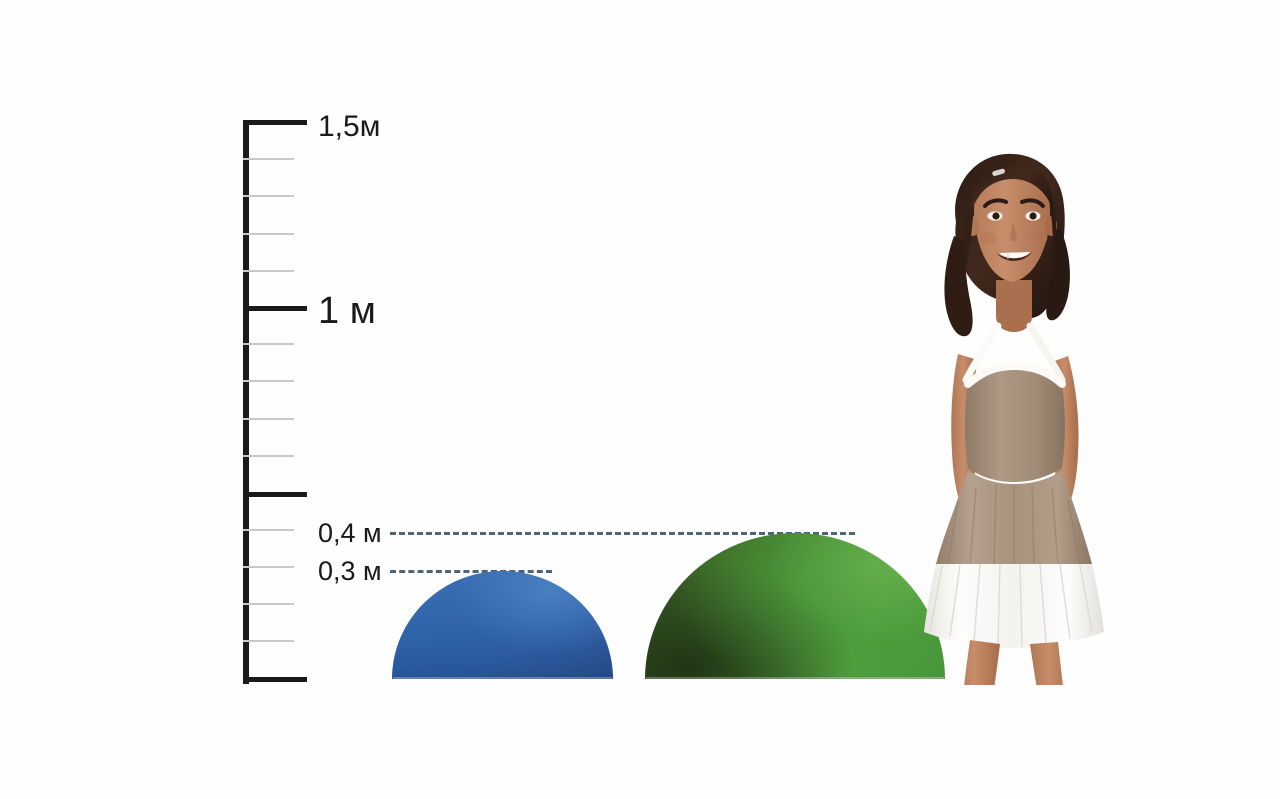  I want to click on ruler-major-tick-1m, so click(275, 308).